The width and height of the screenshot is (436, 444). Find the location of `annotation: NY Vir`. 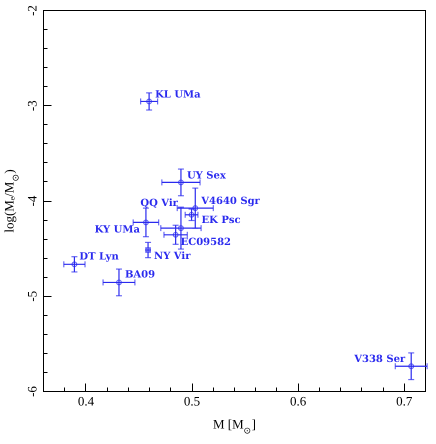

annotation: NY Vir is located at coordinates (173, 256).